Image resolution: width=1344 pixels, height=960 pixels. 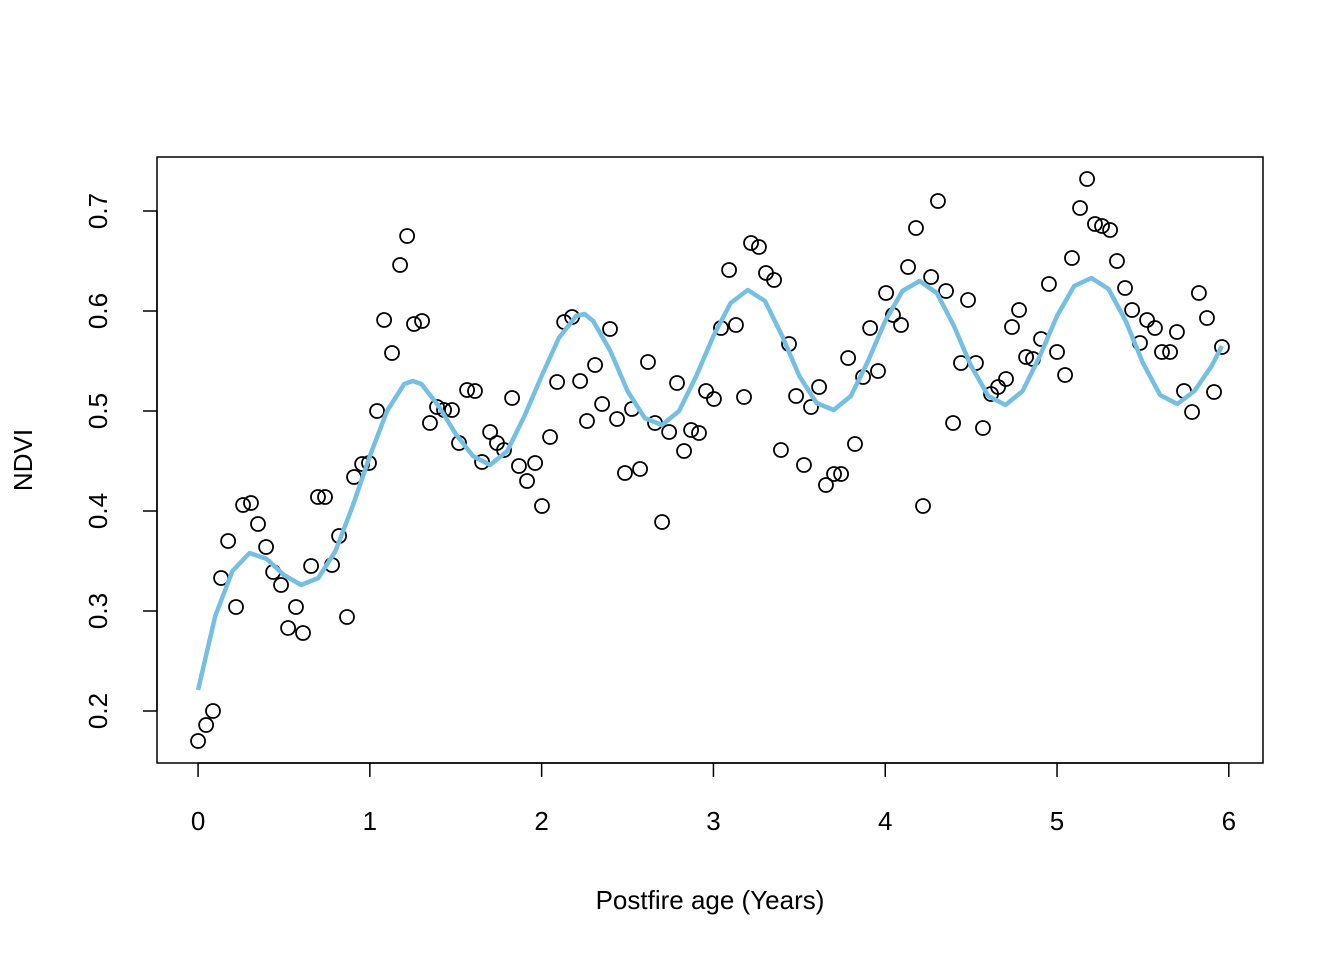 What do you see at coordinates (98, 511) in the screenshot?
I see `y-tick-label: 0.4` at bounding box center [98, 511].